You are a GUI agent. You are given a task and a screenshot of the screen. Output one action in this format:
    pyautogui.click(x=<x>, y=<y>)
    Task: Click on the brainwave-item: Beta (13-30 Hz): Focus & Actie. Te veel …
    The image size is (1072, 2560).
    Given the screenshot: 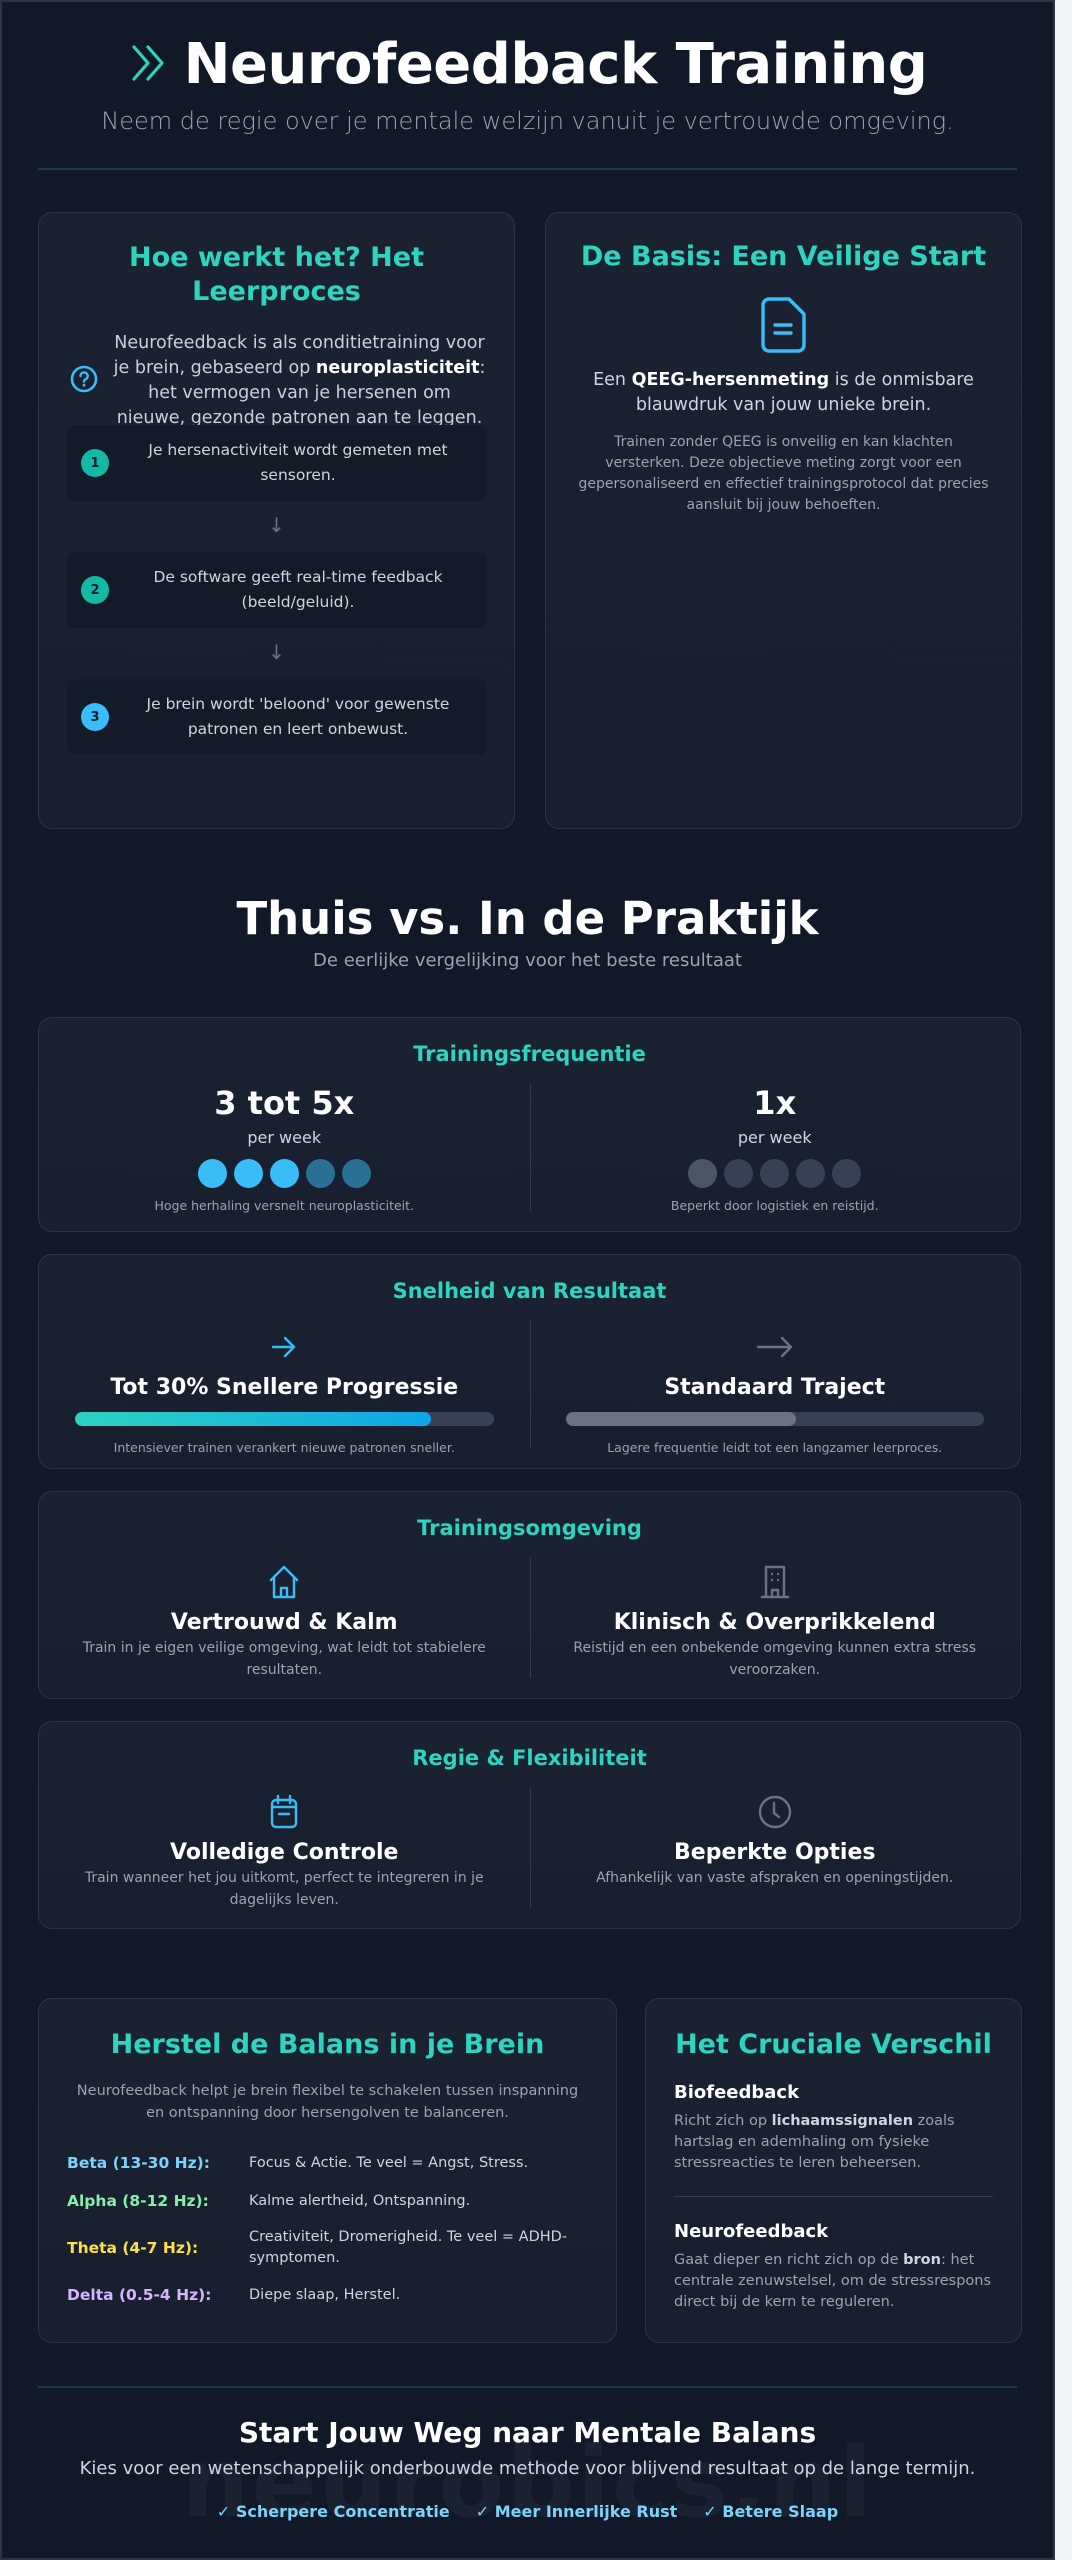 What is the action you would take?
    pyautogui.click(x=327, y=2163)
    